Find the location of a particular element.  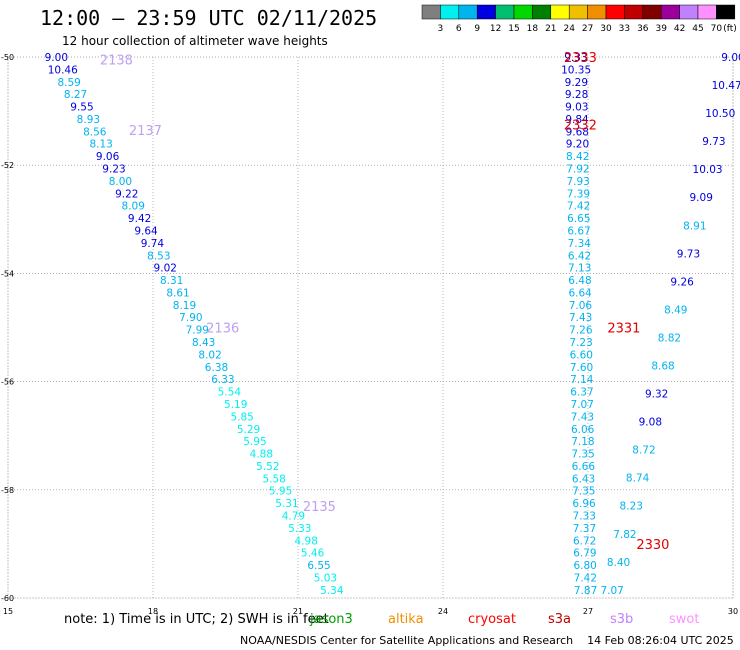

data-point-label: 5.29 is located at coordinates (248, 430).